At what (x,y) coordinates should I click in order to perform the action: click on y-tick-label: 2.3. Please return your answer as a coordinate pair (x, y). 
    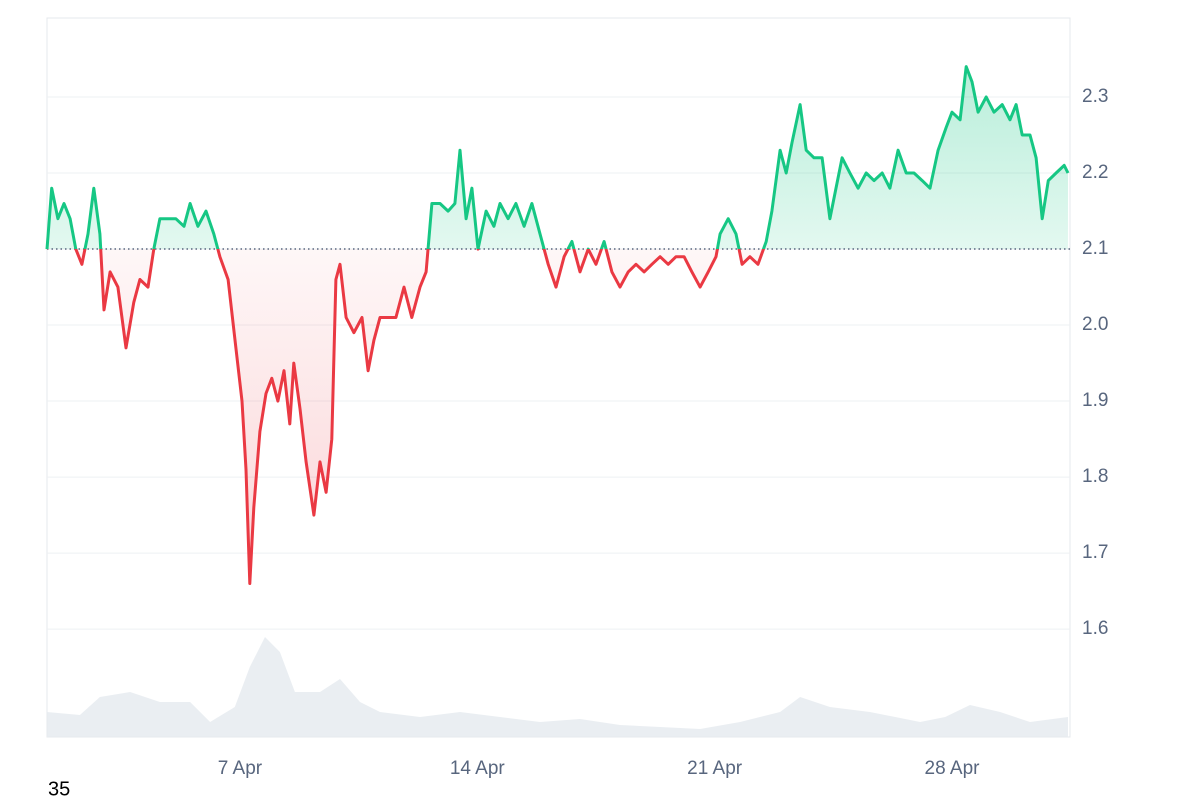
    Looking at the image, I should click on (1095, 96).